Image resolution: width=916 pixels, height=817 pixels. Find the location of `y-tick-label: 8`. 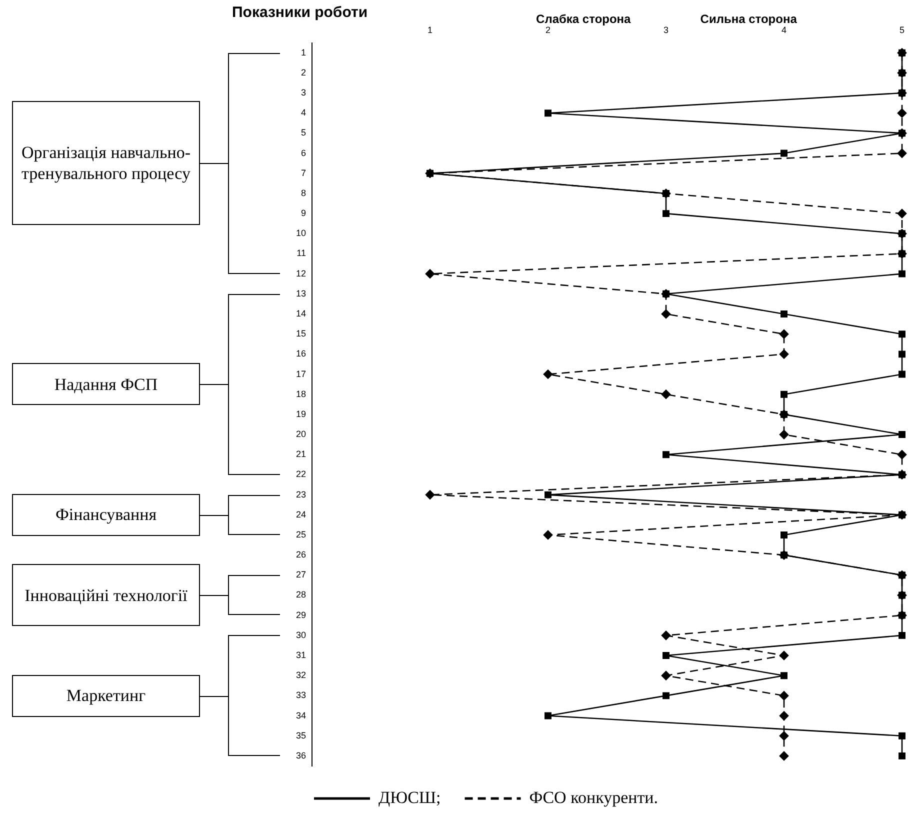

y-tick-label: 8 is located at coordinates (303, 193).